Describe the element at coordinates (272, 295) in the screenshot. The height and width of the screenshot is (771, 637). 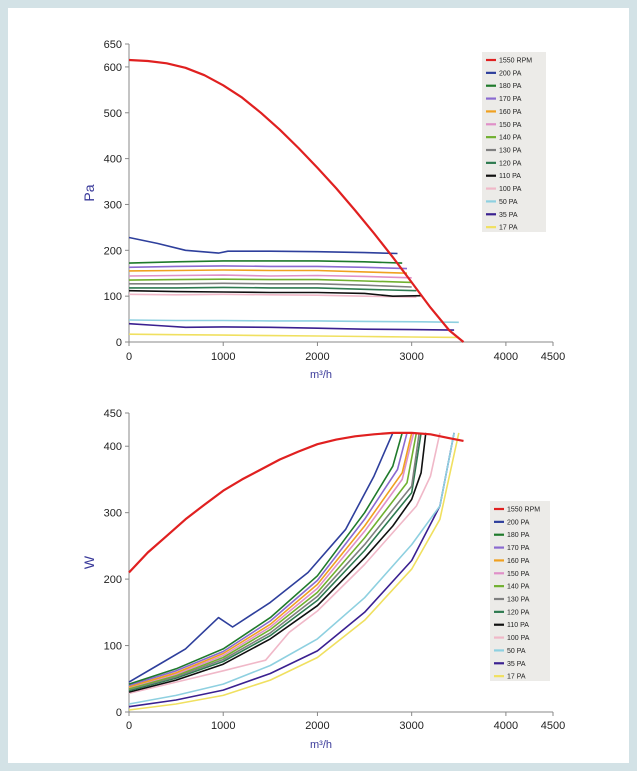
I see `series-line-100-pa` at that location.